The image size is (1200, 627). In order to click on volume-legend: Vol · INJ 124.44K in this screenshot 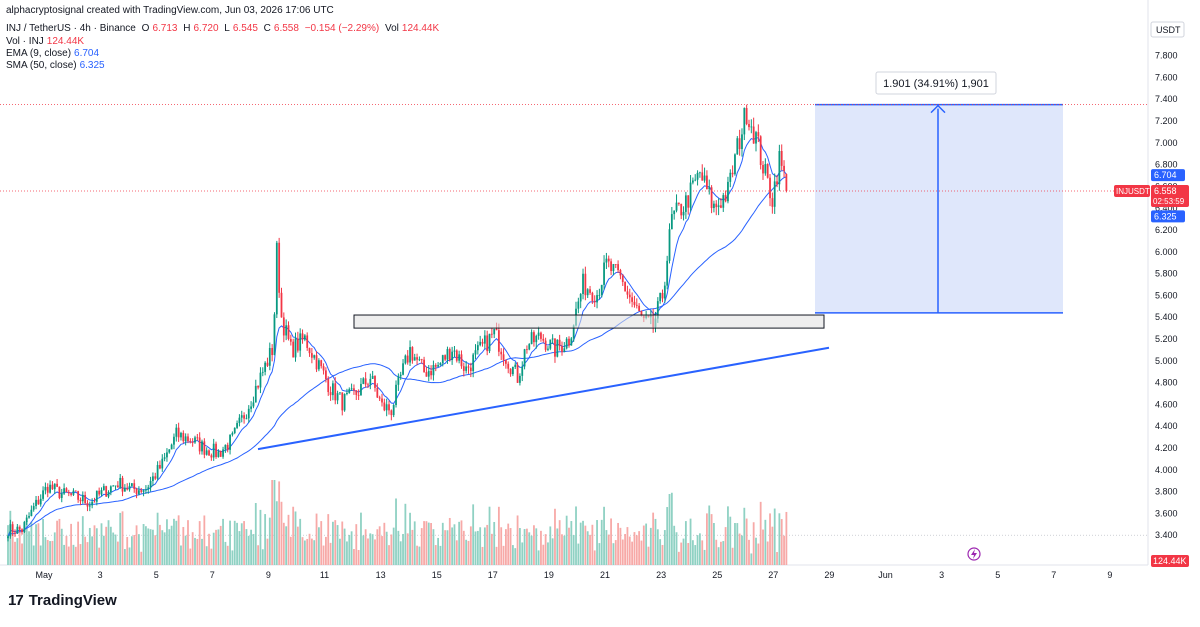, I will do `click(45, 41)`.